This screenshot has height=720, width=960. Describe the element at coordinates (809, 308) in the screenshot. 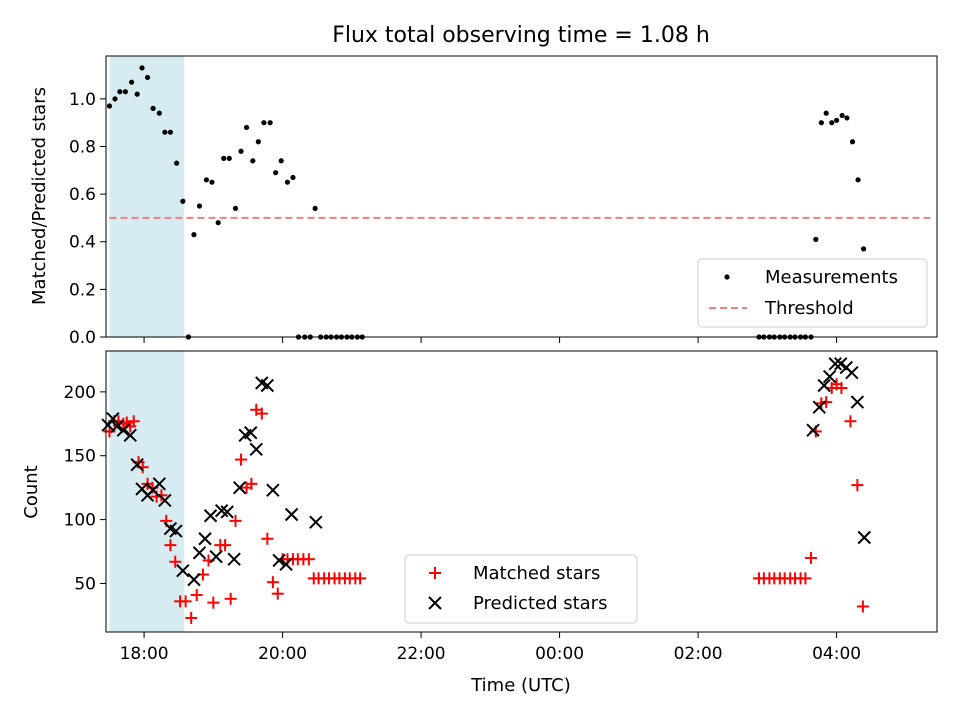

I see `legend-threshold-label: Threshold` at that location.